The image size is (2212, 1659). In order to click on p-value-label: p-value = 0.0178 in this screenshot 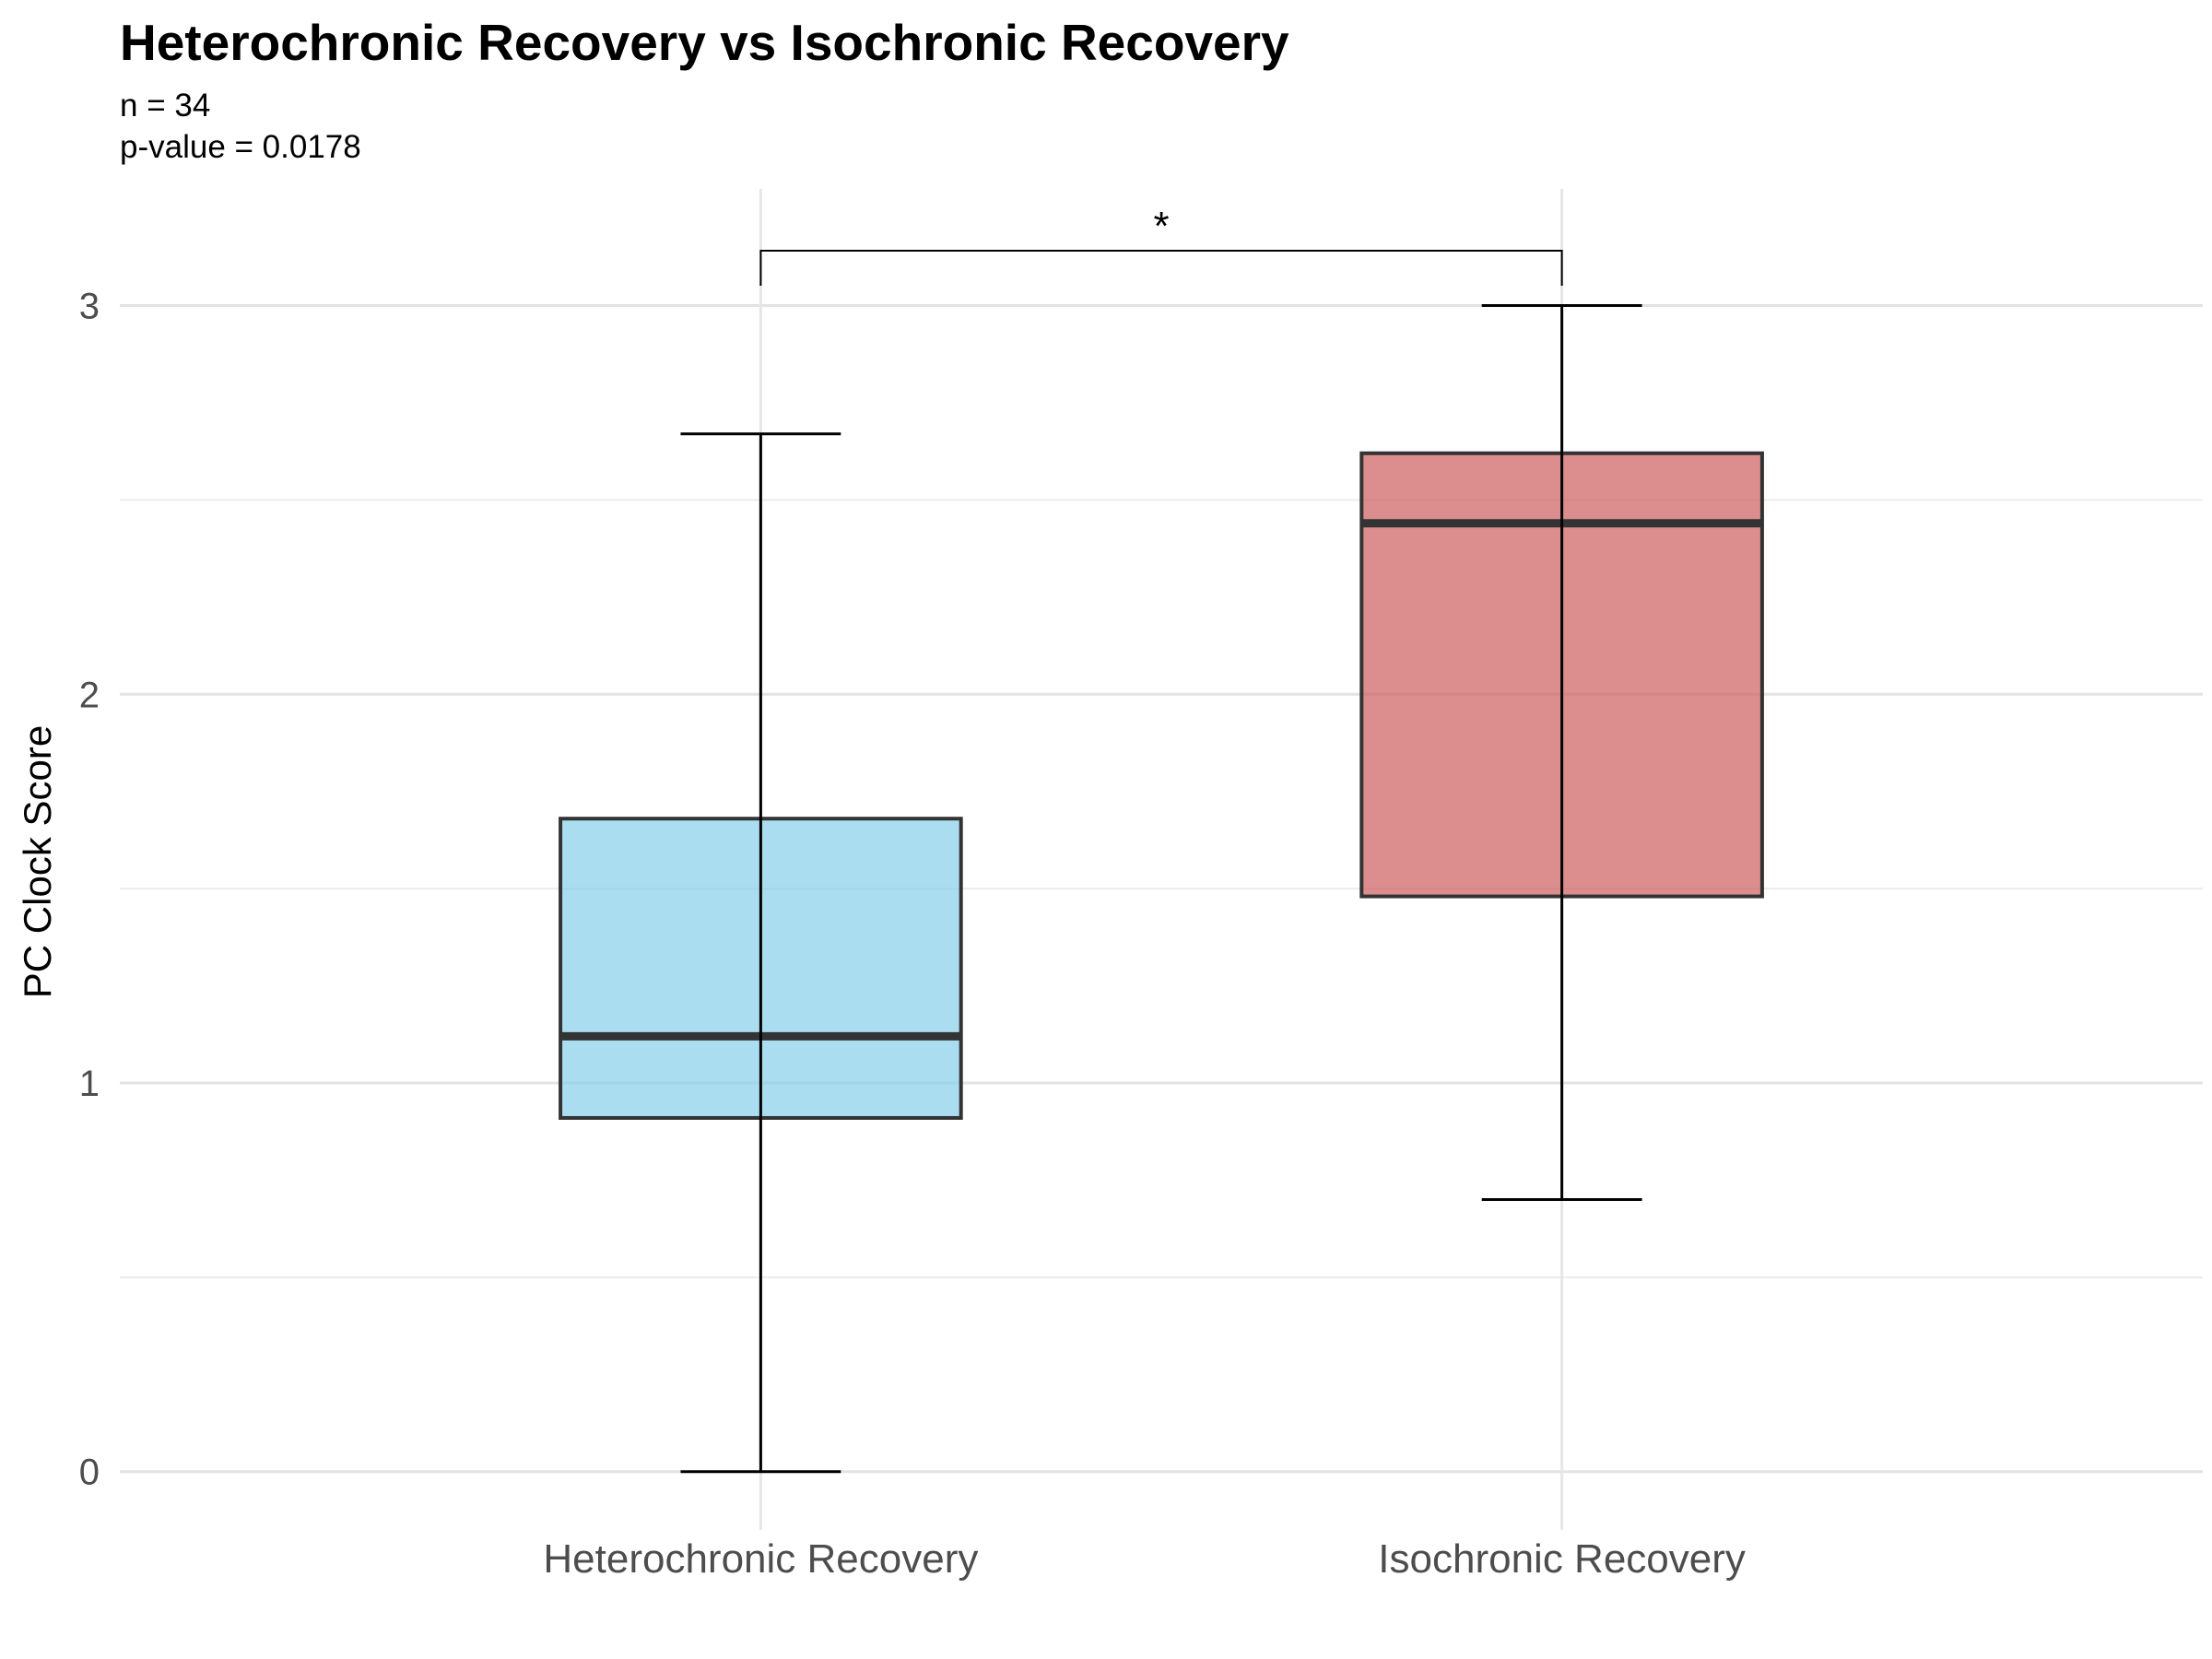, I will do `click(240, 147)`.